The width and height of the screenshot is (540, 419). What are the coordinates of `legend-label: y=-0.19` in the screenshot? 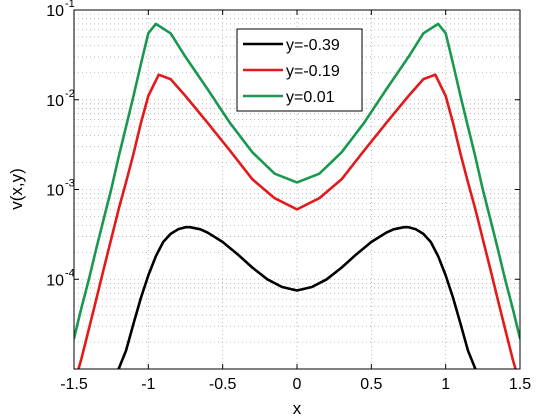 It's located at (313, 71).